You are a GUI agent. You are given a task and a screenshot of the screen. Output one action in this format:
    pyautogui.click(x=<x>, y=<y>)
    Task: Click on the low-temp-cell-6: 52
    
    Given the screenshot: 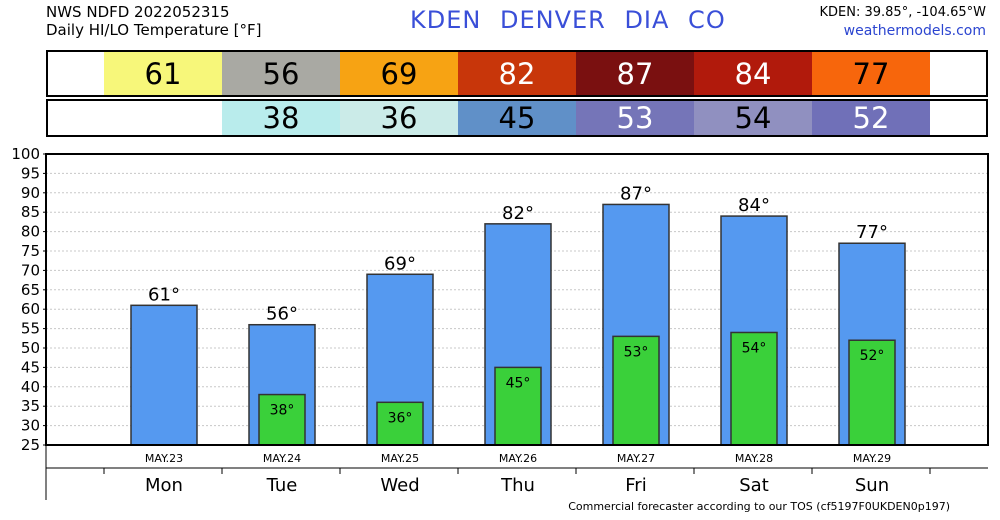 What is the action you would take?
    pyautogui.click(x=871, y=118)
    